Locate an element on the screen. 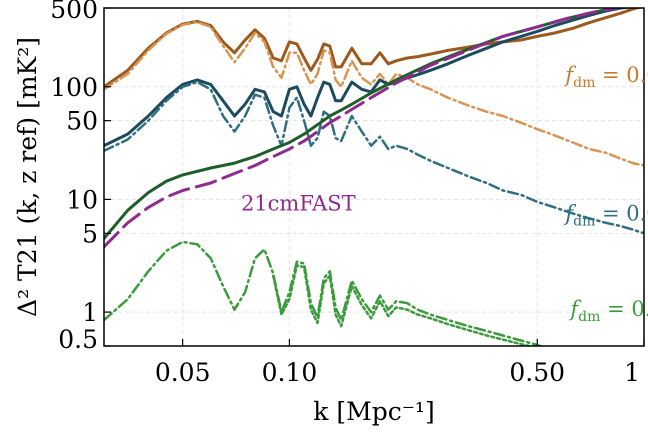 The width and height of the screenshot is (648, 433). x-tick-label: 1 is located at coordinates (632, 372).